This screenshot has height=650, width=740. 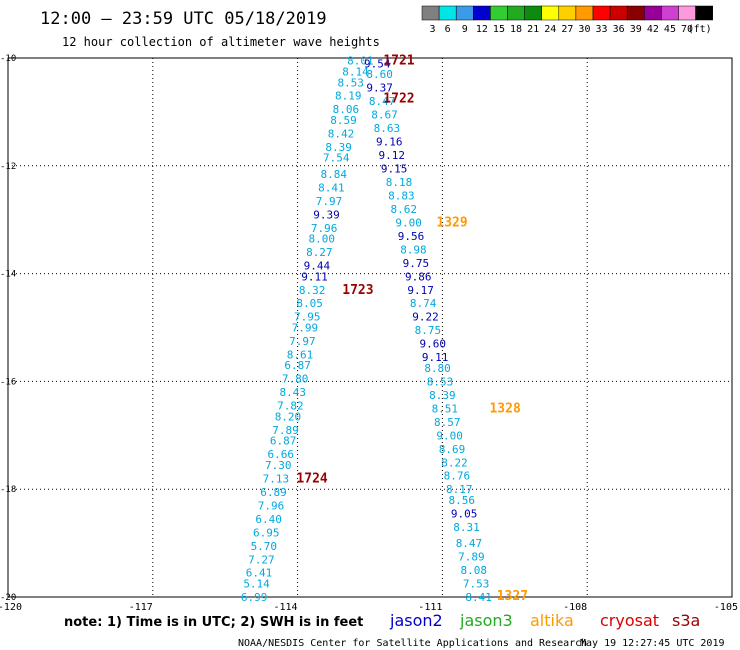 I want to click on satellite-legend-item: cryosat, so click(x=629, y=620).